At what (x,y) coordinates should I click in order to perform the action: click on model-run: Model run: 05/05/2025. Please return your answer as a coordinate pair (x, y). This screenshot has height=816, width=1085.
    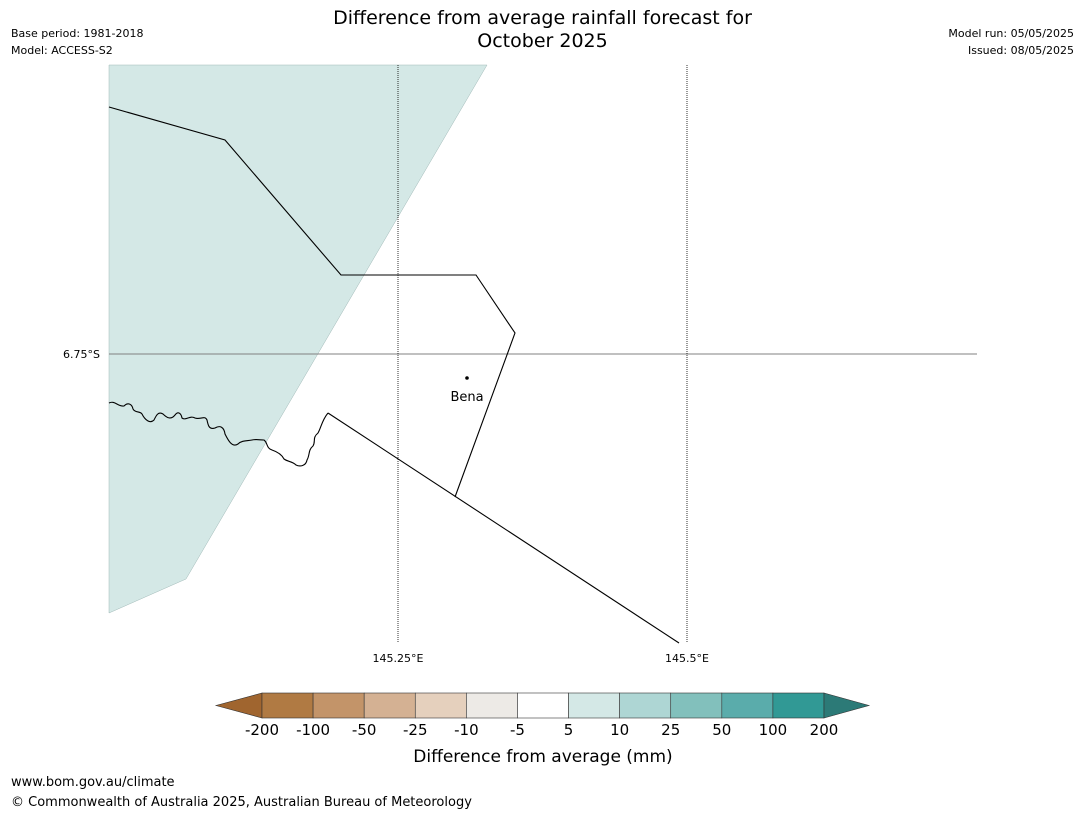
    Looking at the image, I should click on (1011, 33).